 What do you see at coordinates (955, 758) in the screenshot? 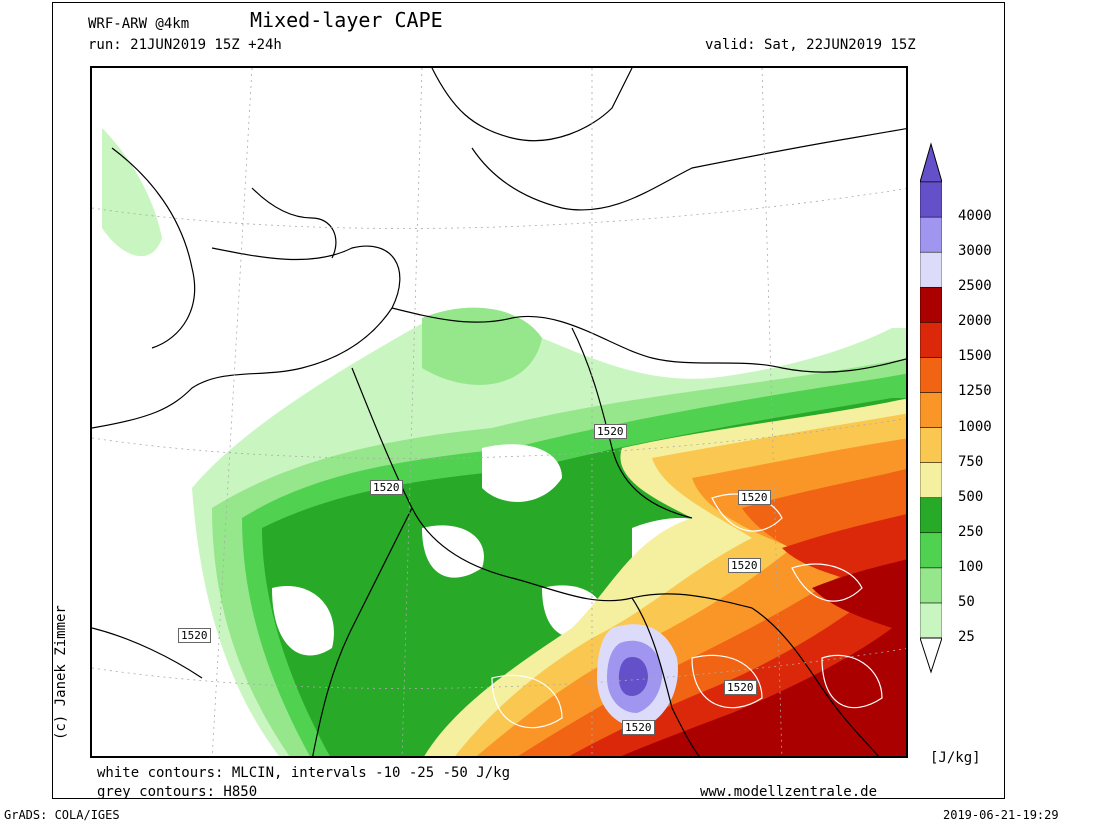
I see `colorbar-unit: [J/kg]` at bounding box center [955, 758].